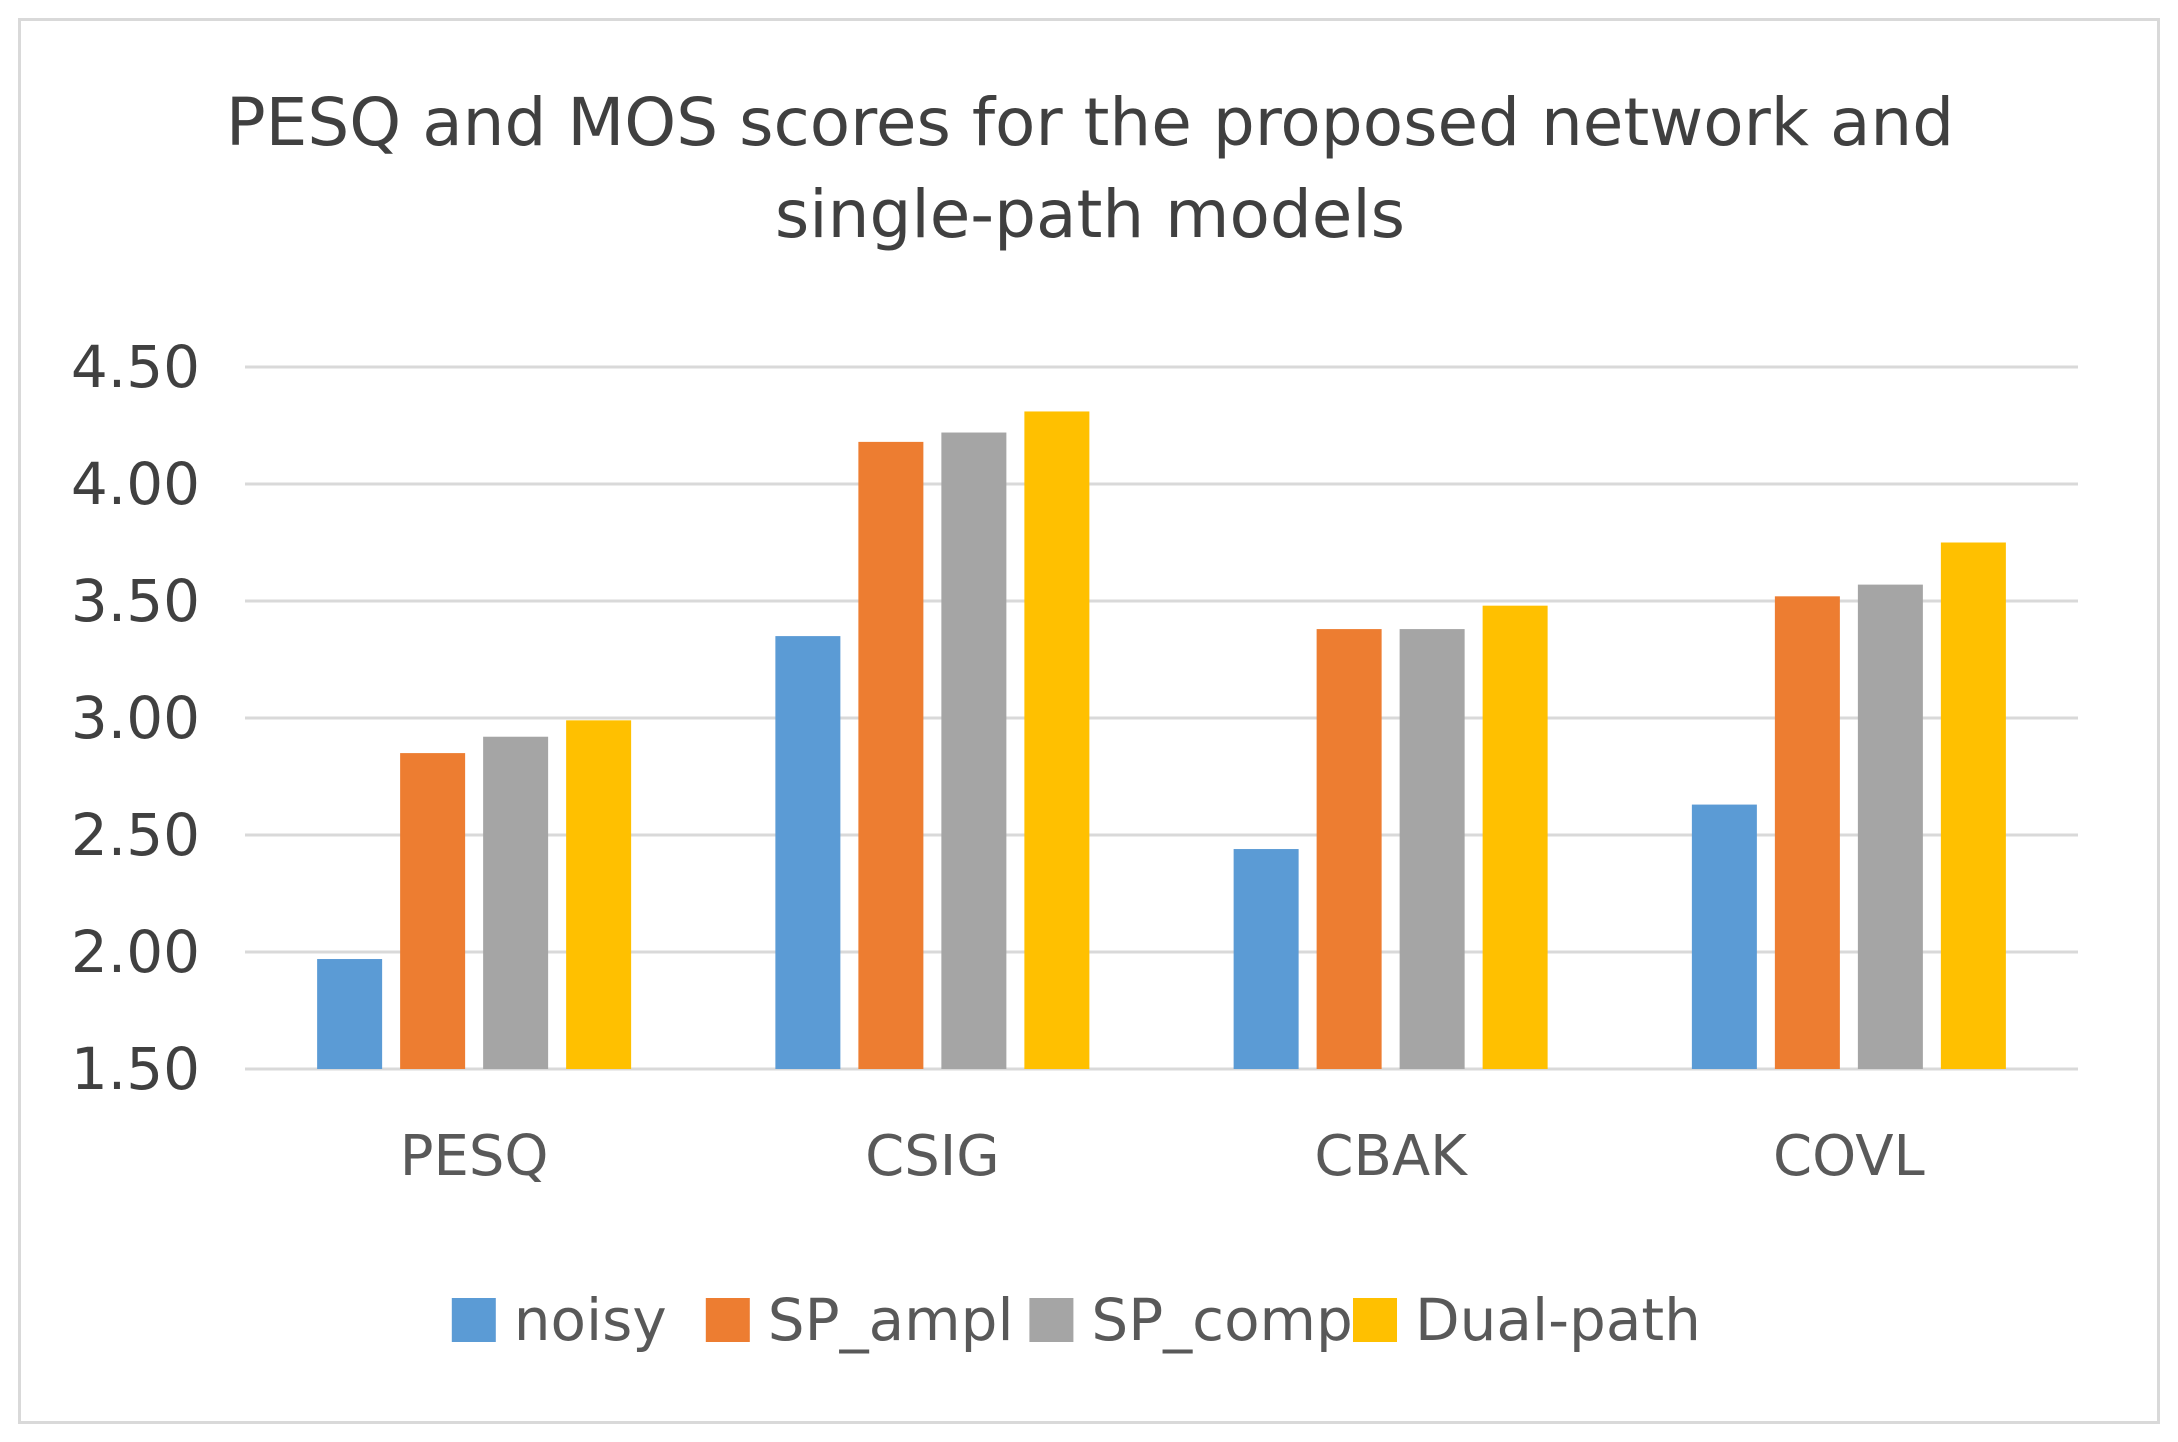  I want to click on bar-dual-path-covl, so click(1973, 805).